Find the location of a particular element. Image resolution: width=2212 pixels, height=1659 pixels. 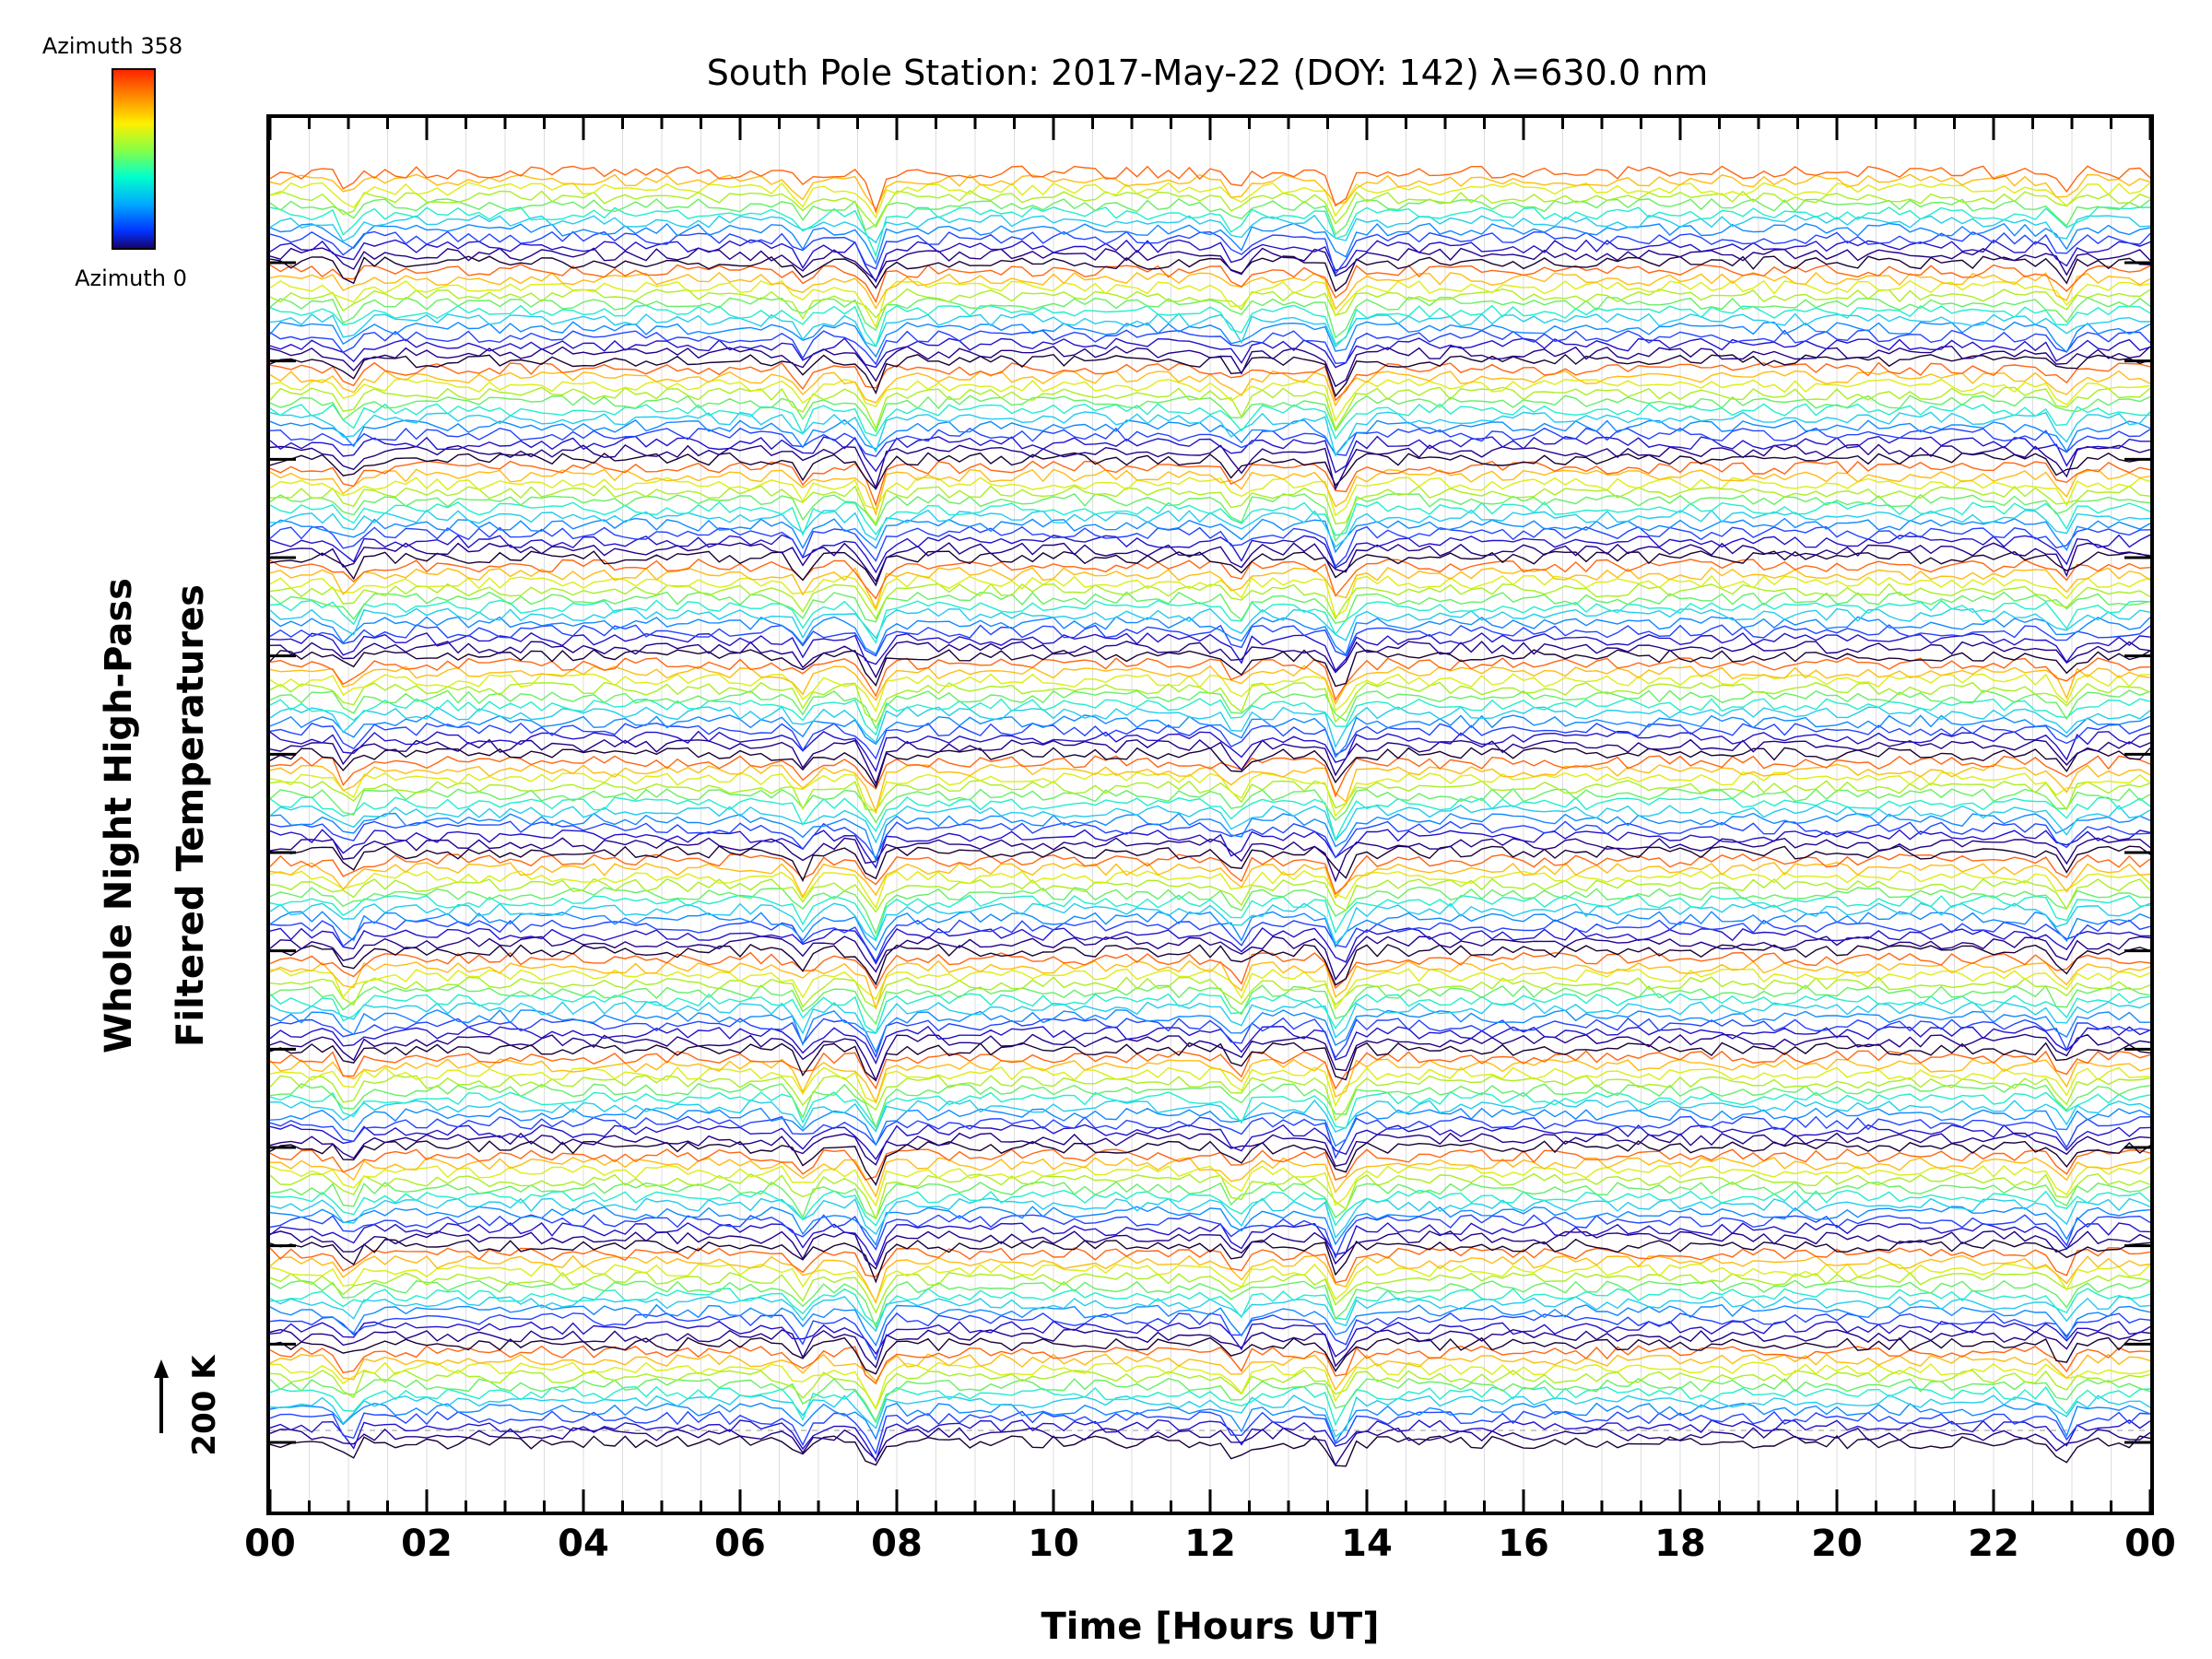

x-tick-label: 08 is located at coordinates (897, 1544).